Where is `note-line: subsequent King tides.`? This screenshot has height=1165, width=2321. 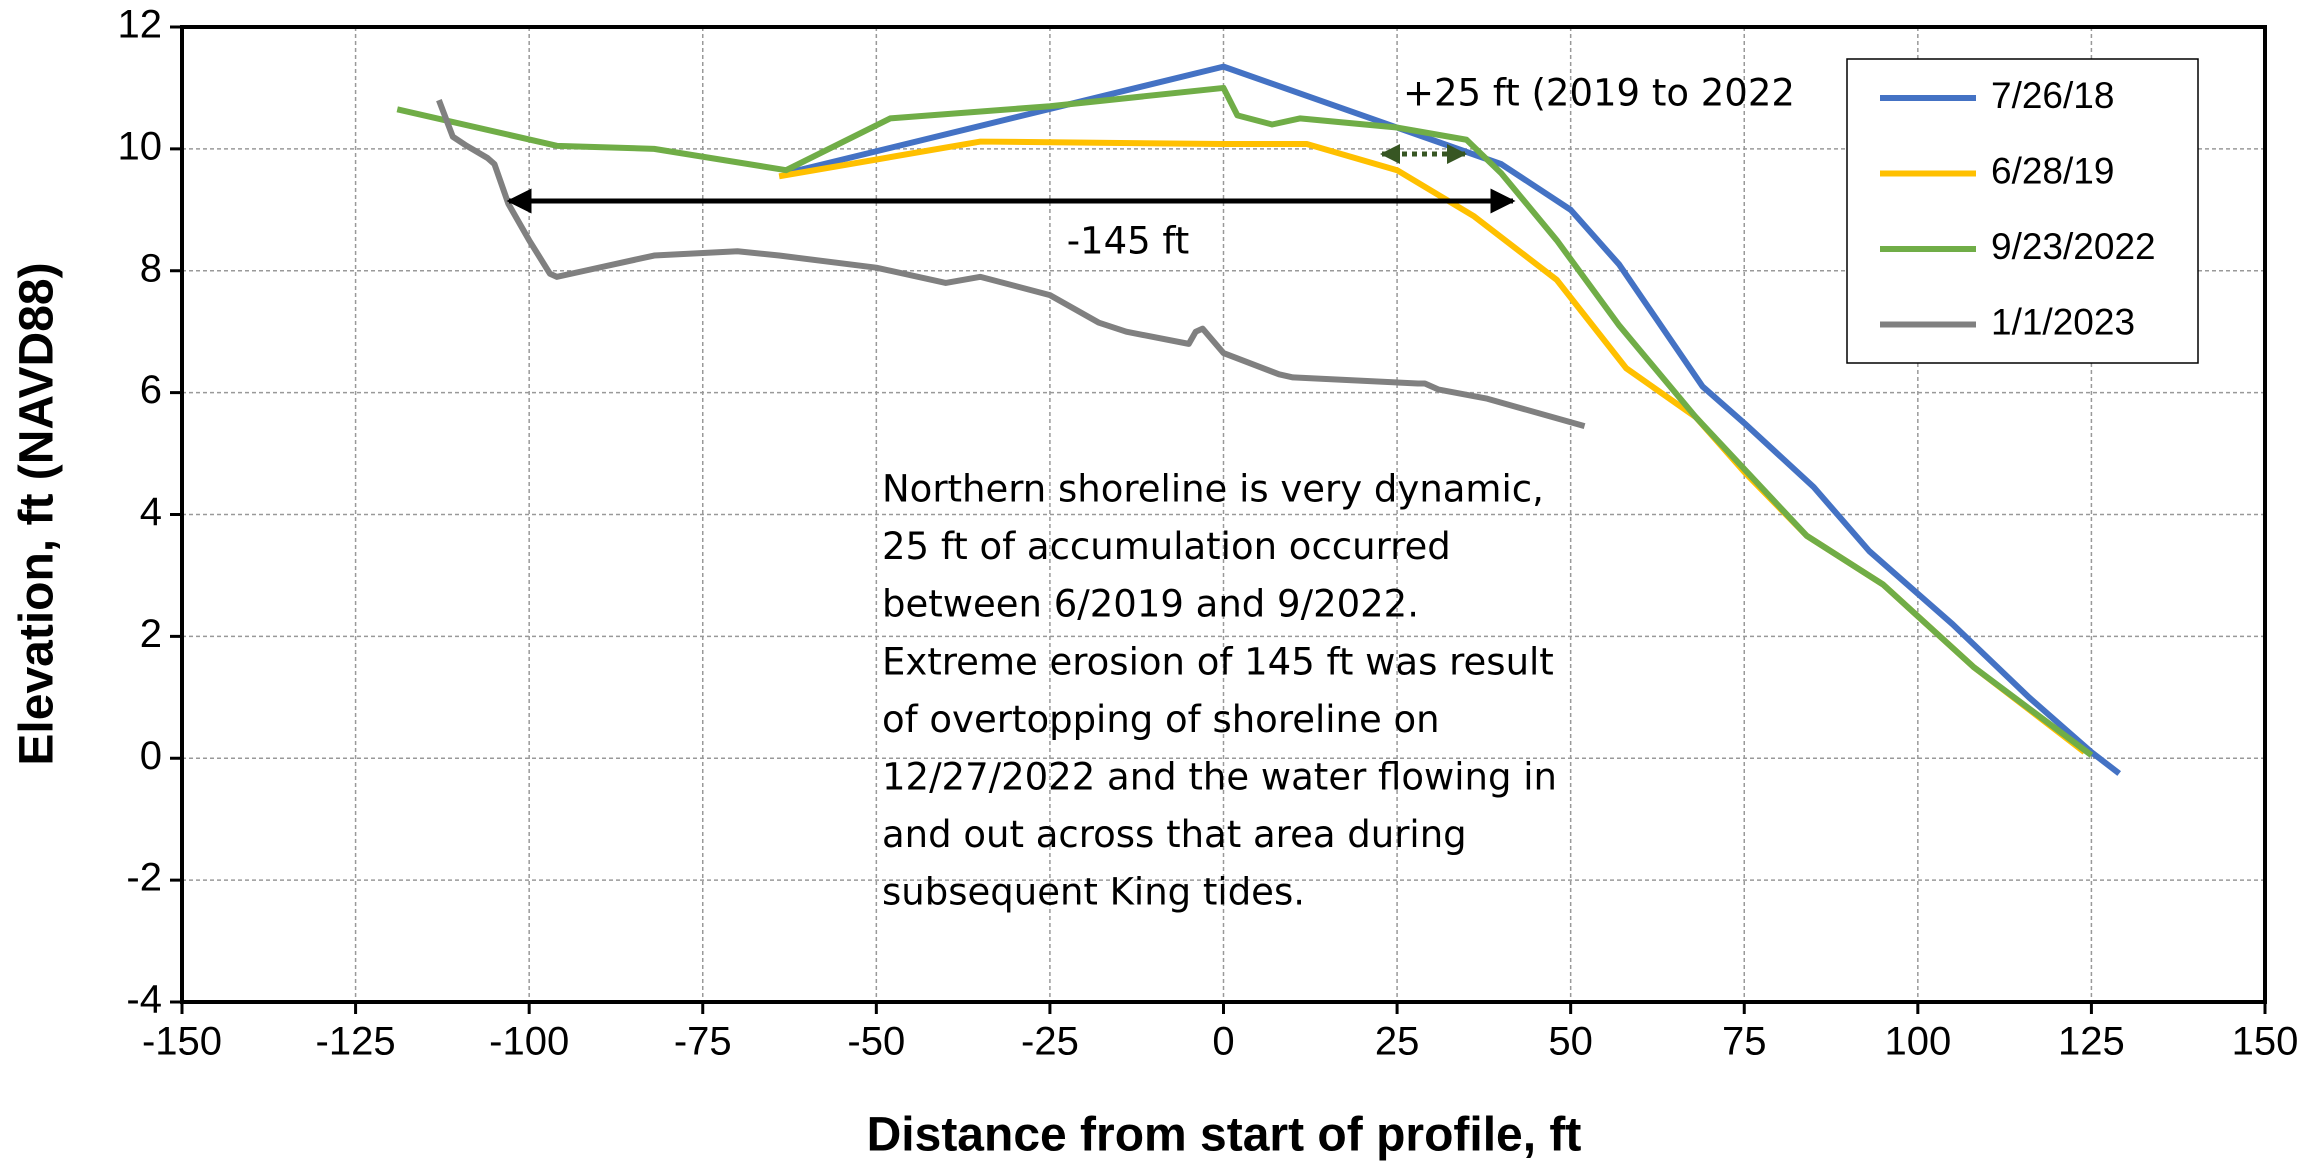 note-line: subsequent King tides. is located at coordinates (1093, 892).